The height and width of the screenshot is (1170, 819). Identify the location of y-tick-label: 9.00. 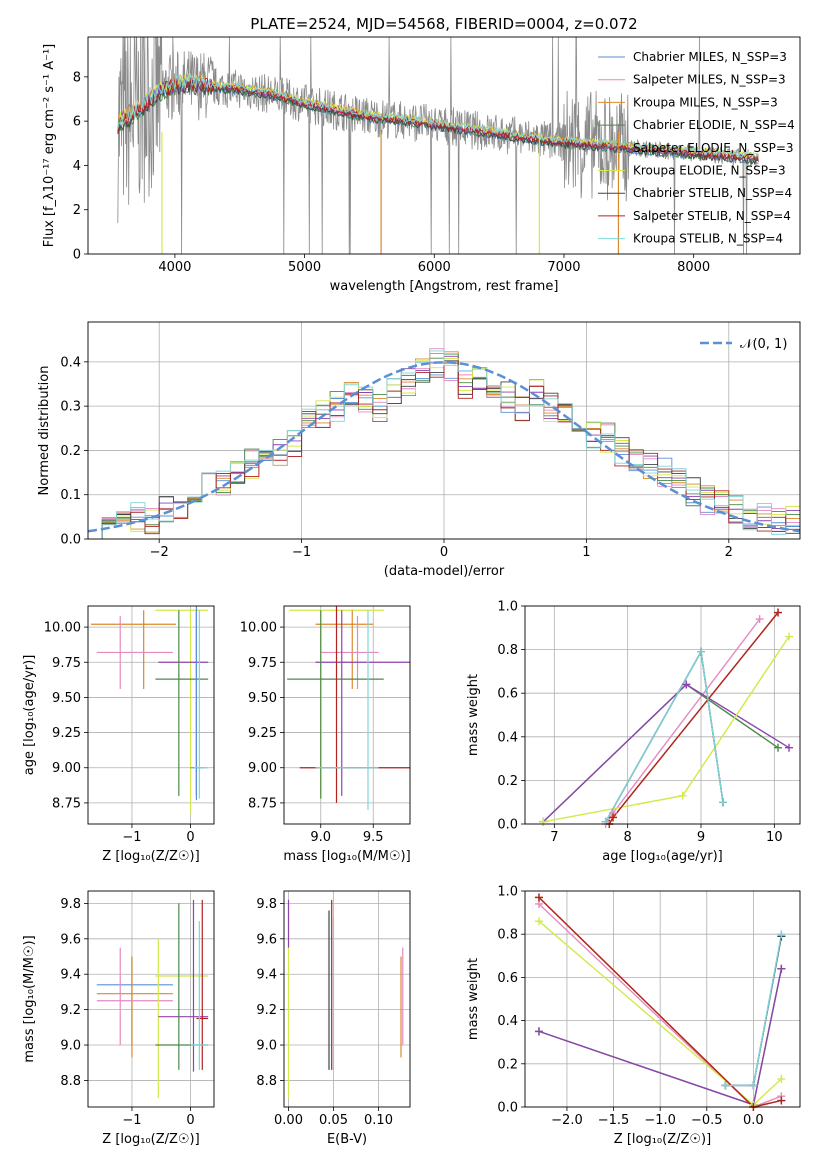
(262, 768).